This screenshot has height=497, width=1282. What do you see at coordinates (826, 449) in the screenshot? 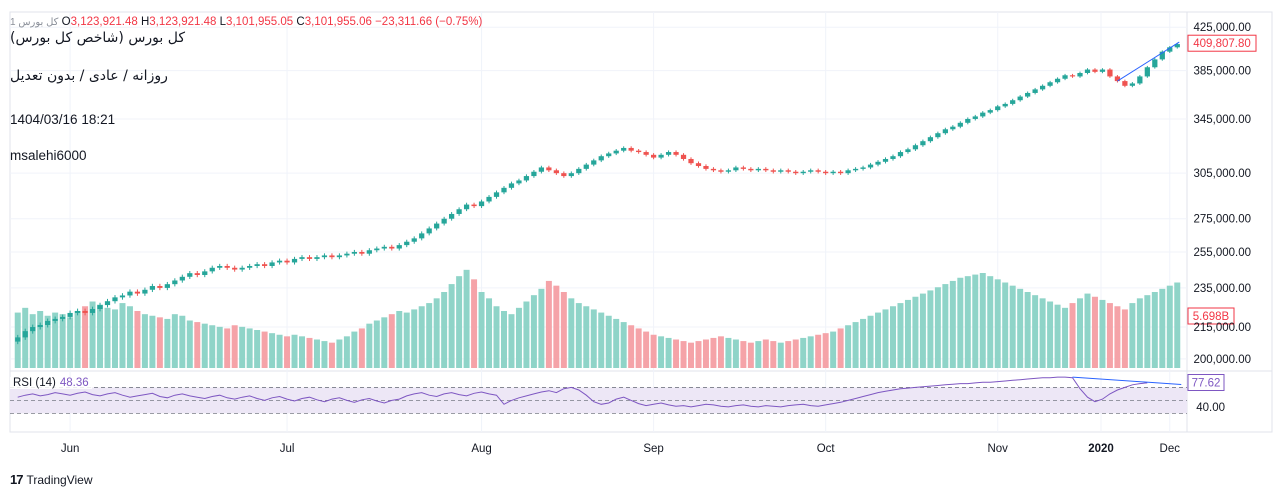
I see `time-tick-label: Oct` at bounding box center [826, 449].